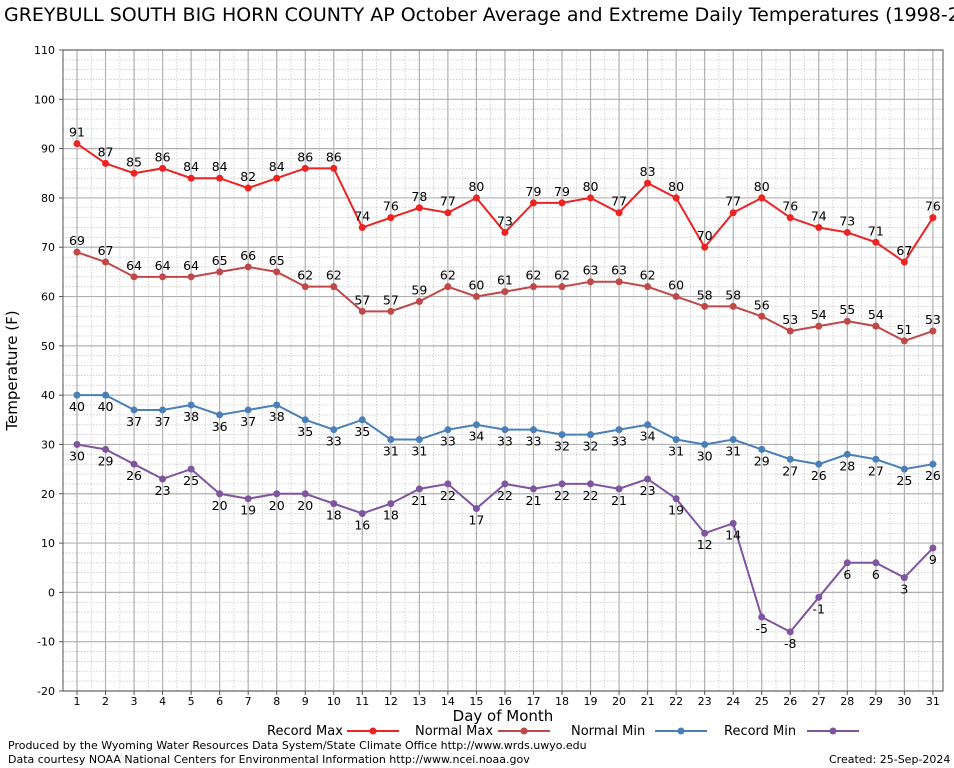  What do you see at coordinates (482, 731) in the screenshot?
I see `legend-entry-normal-max: Normal Max` at bounding box center [482, 731].